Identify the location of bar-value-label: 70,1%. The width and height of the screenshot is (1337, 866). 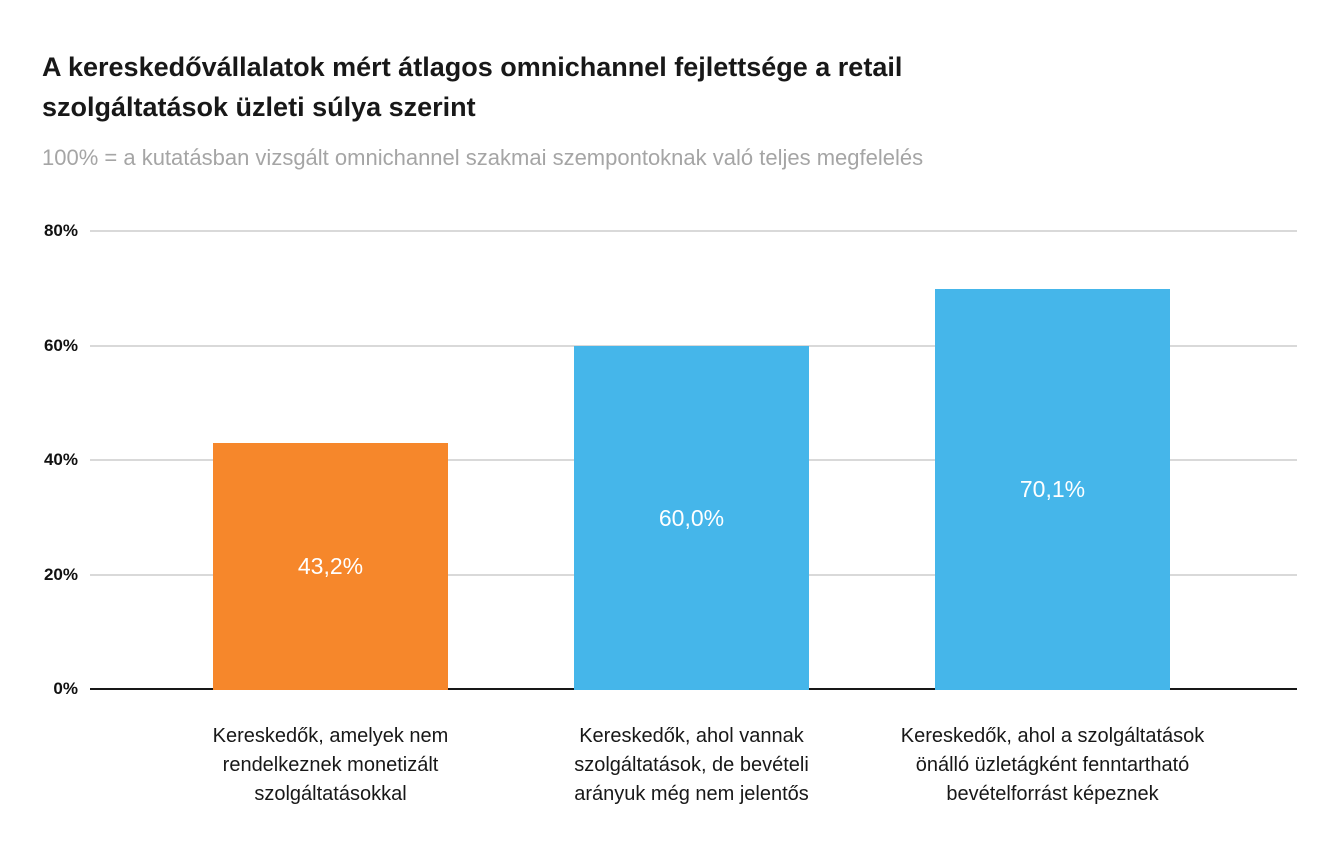
(1052, 489).